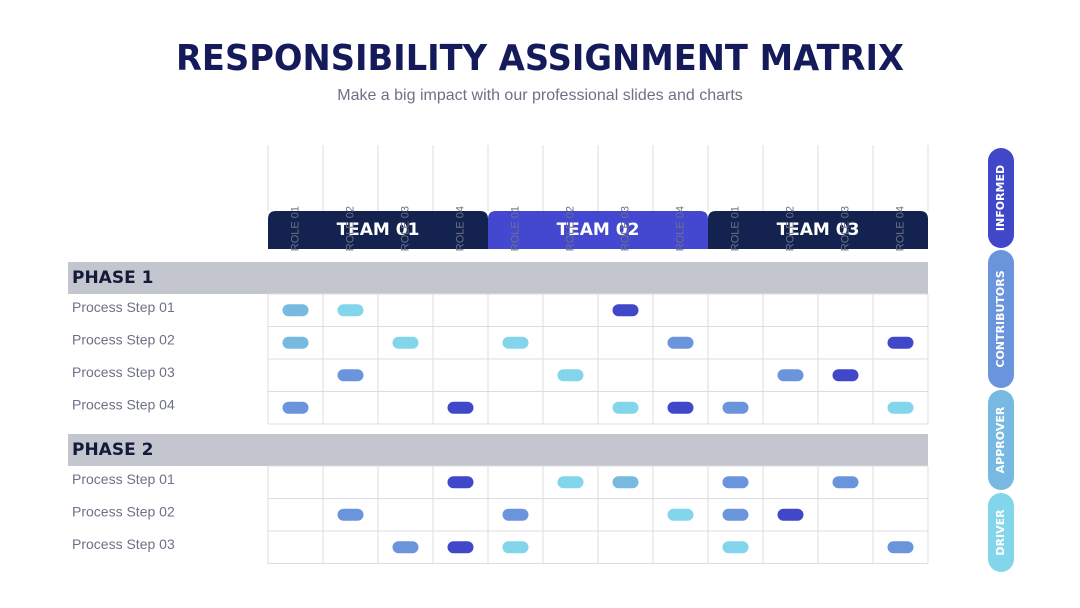  I want to click on legend-label: CONTRIBUTORS, so click(1000, 318).